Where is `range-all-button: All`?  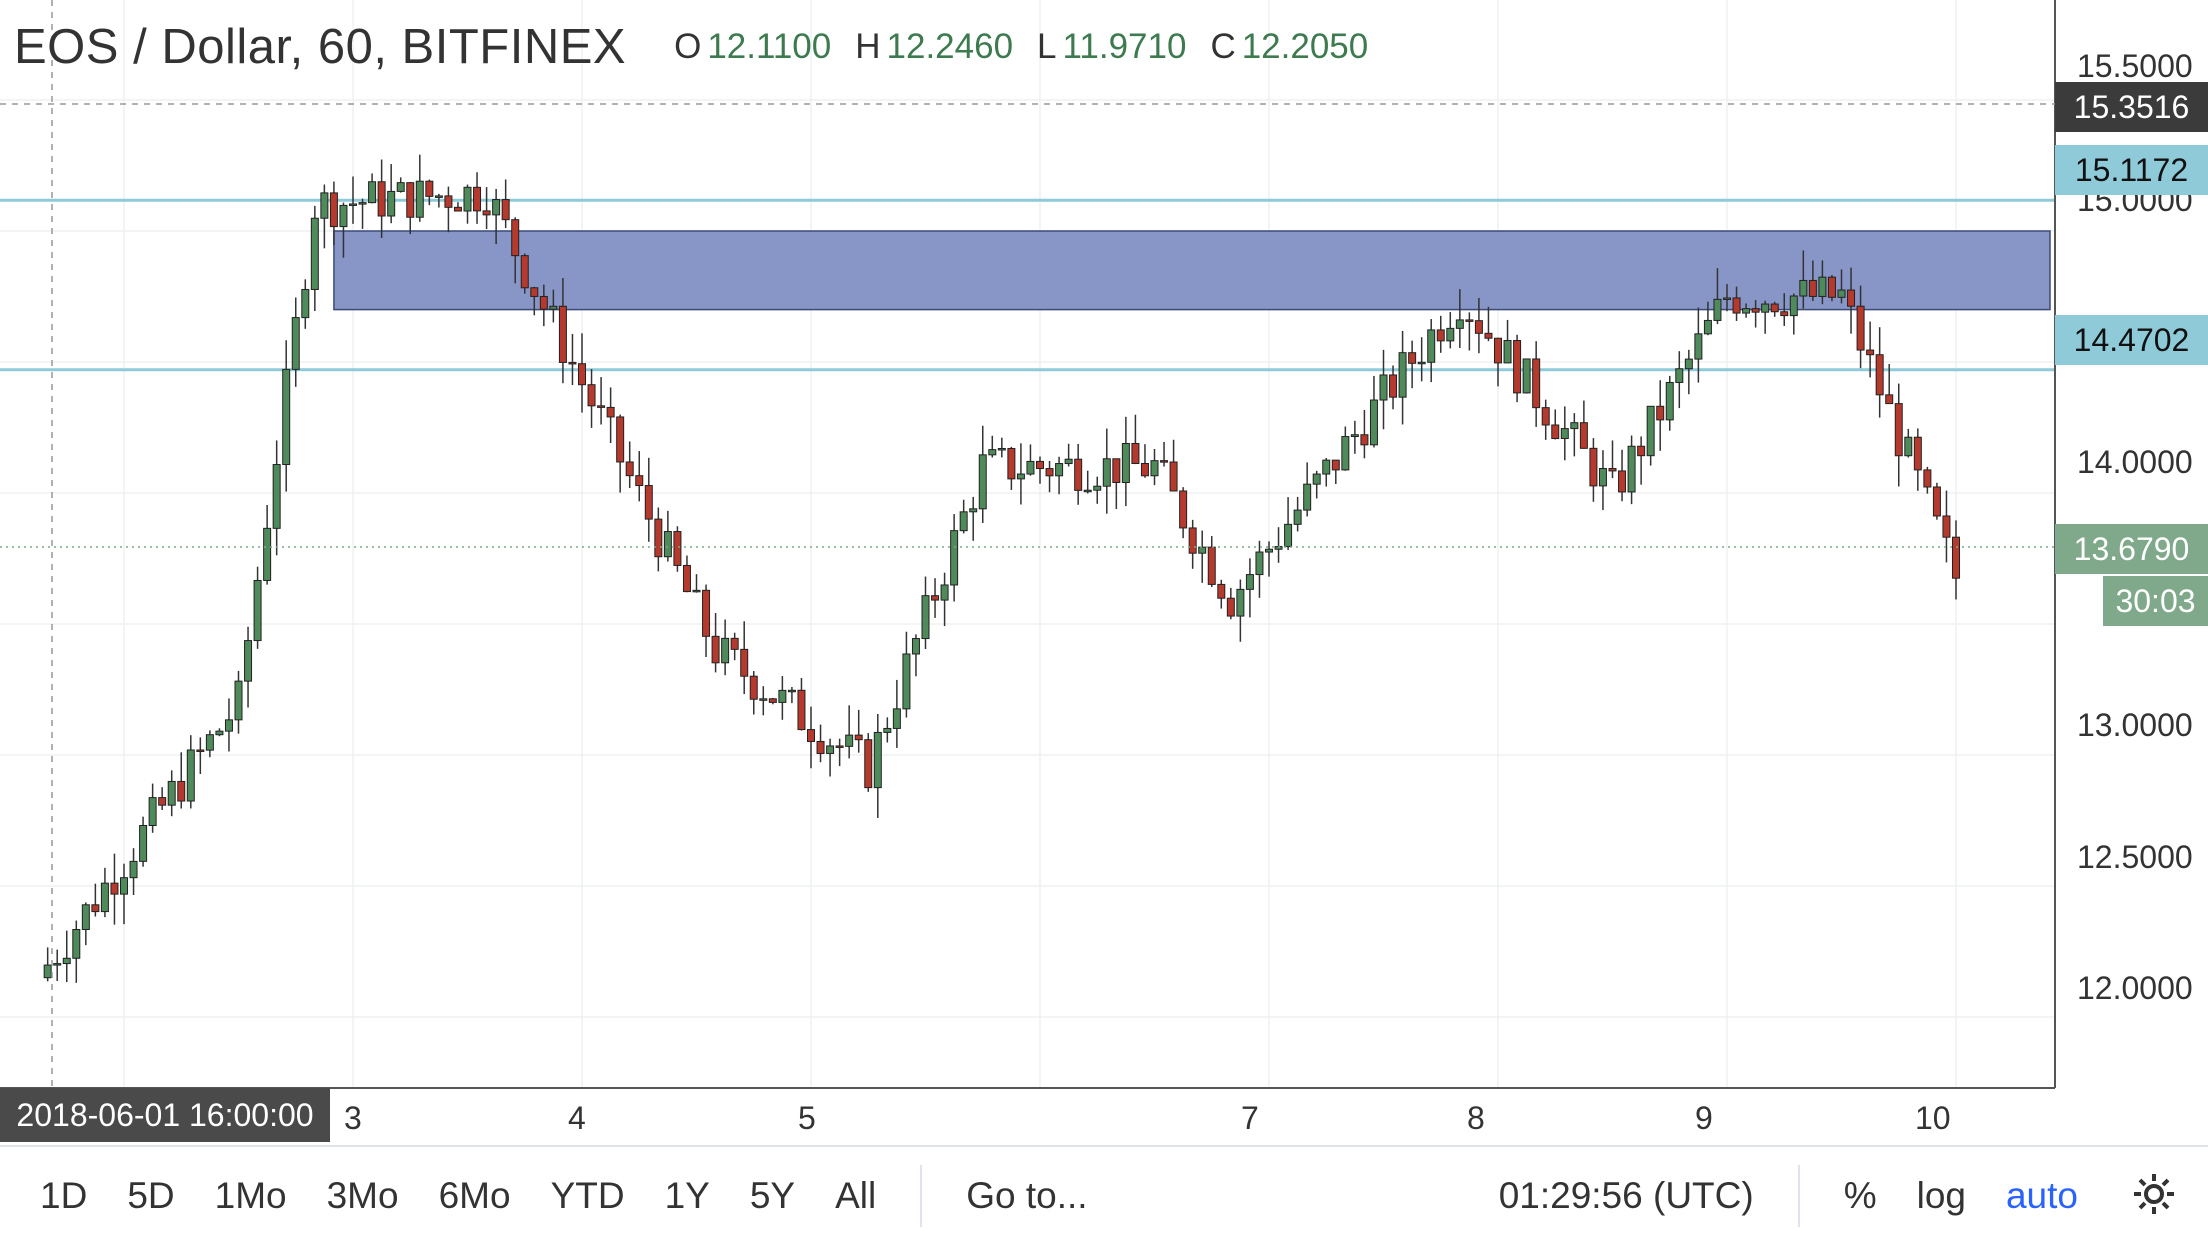 range-all-button: All is located at coordinates (856, 1195).